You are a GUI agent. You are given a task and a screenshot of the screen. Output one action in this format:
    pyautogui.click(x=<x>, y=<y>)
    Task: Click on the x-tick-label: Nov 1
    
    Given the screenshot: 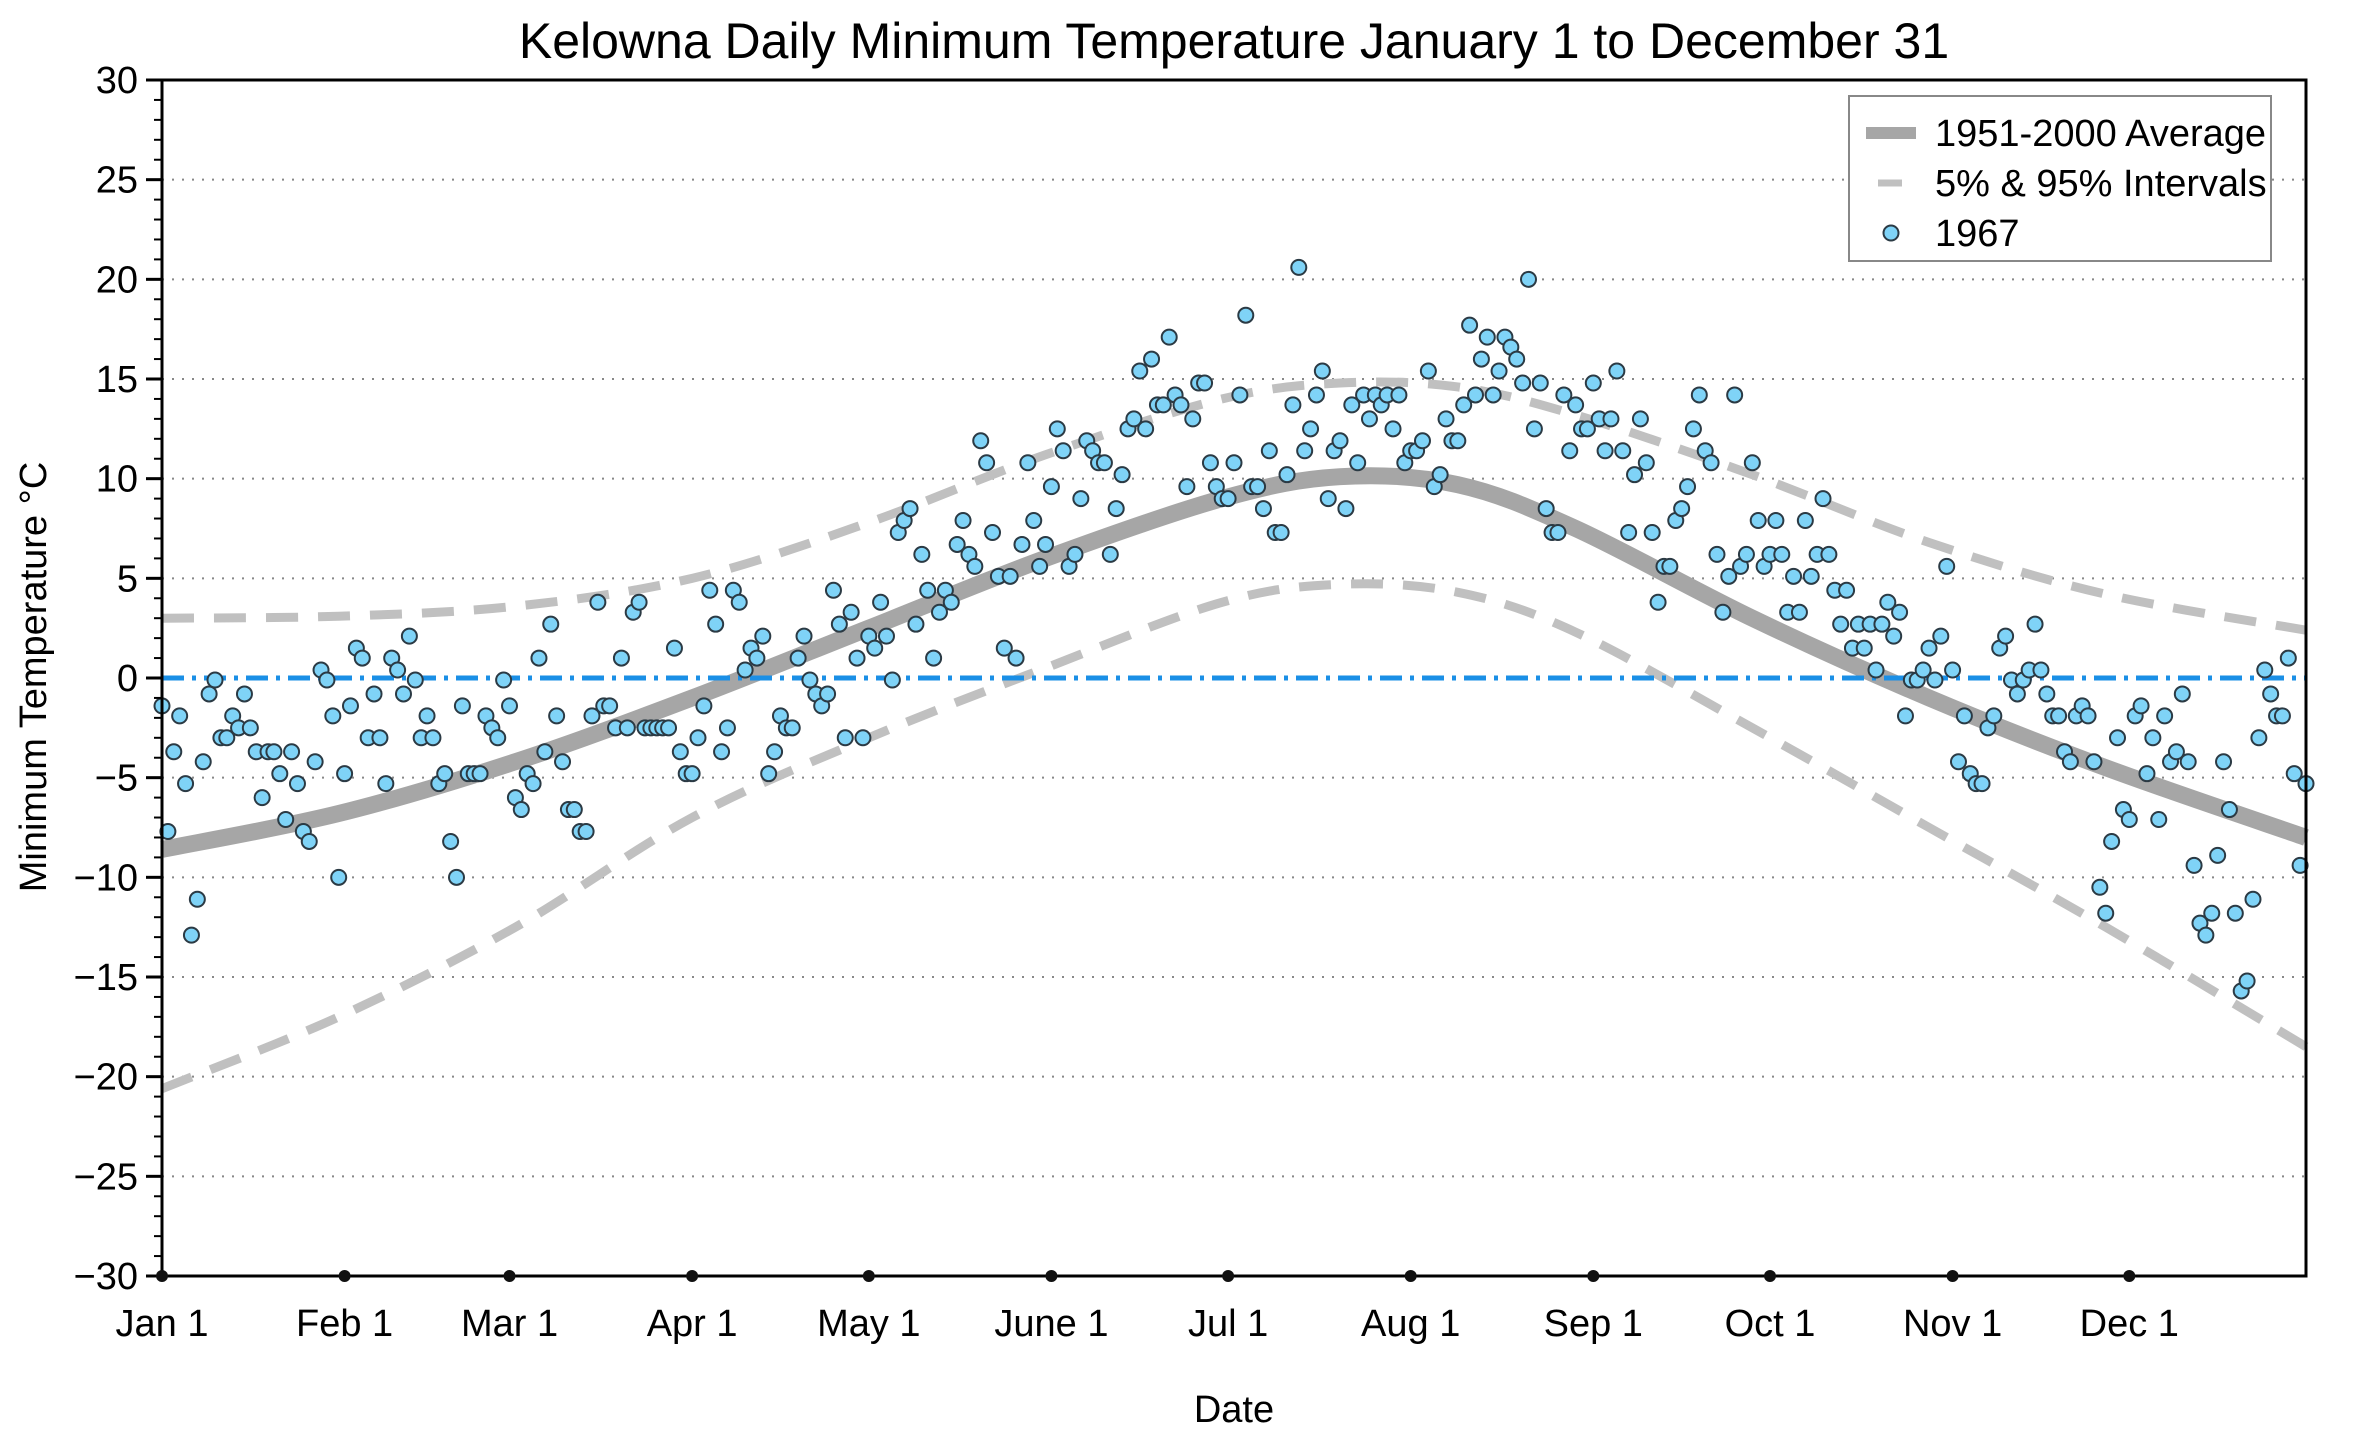 What is the action you would take?
    pyautogui.click(x=1952, y=1324)
    